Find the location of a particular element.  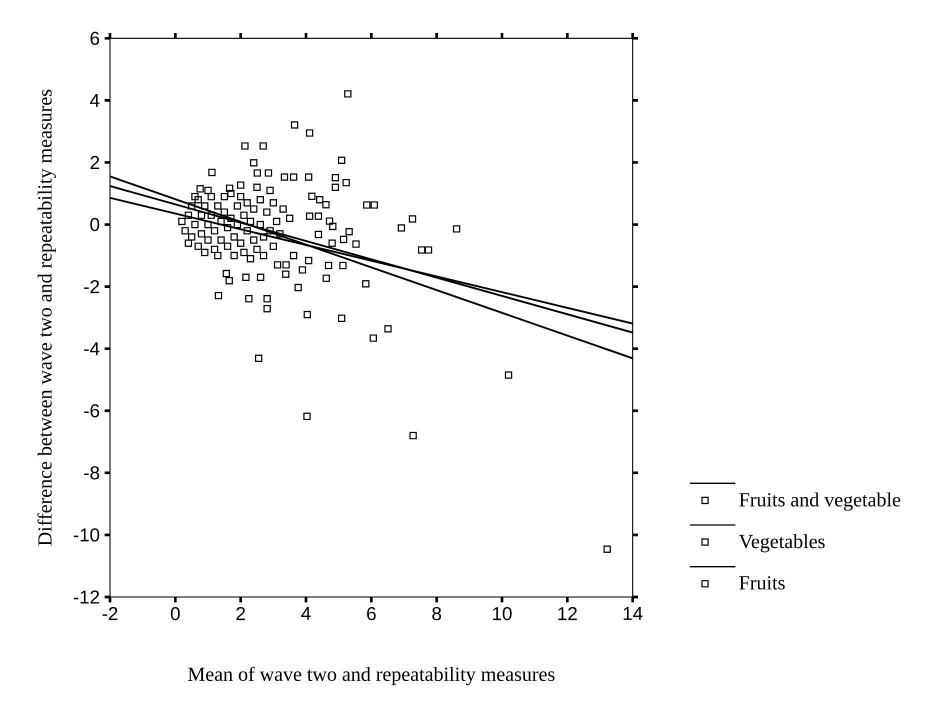

x-tick-label: 0 is located at coordinates (175, 613).